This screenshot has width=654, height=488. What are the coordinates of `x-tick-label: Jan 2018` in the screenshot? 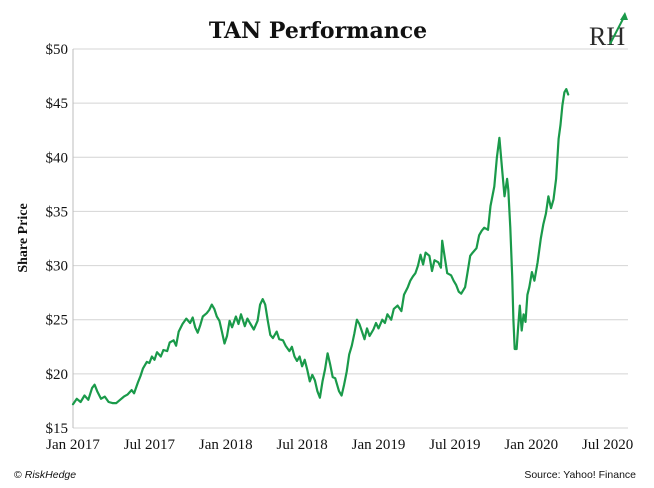 It's located at (226, 445).